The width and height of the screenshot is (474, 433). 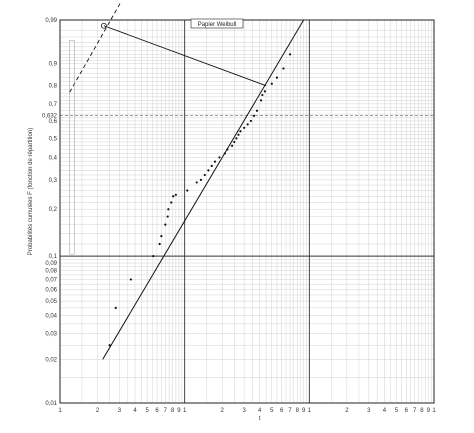 I want to click on y-tick-label: 0,8, so click(x=53, y=87).